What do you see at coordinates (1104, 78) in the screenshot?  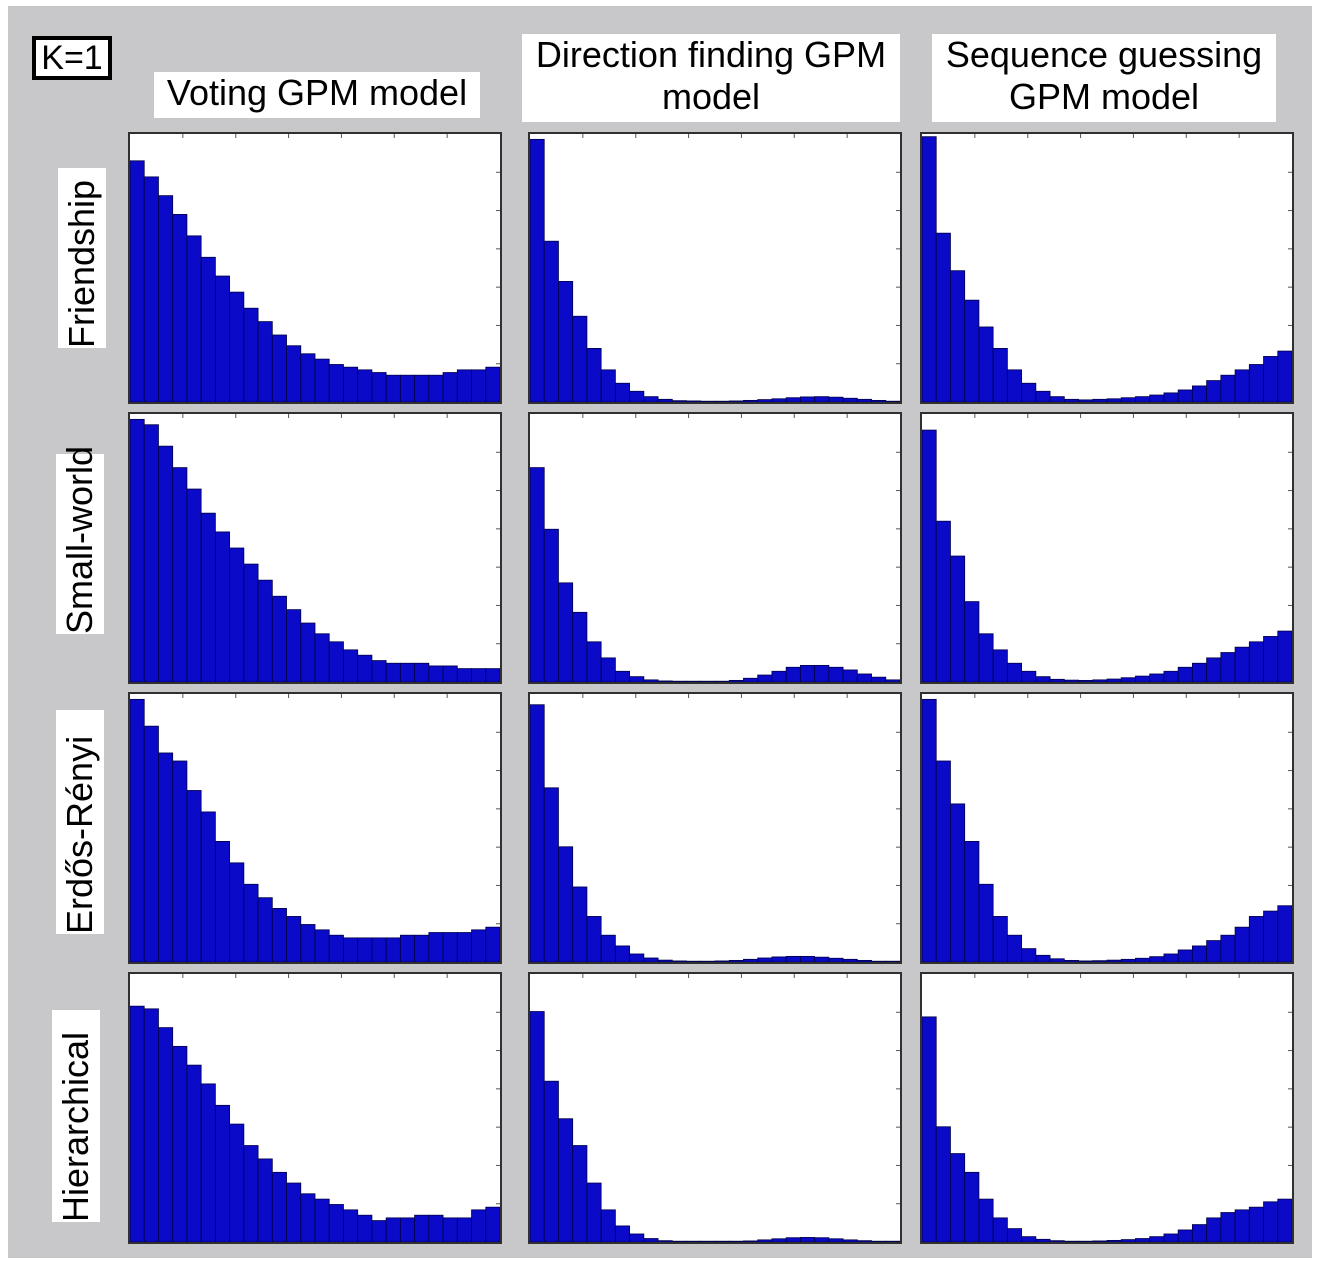 I see `column-title-sequence-guessing: Sequence guessing GPM model` at bounding box center [1104, 78].